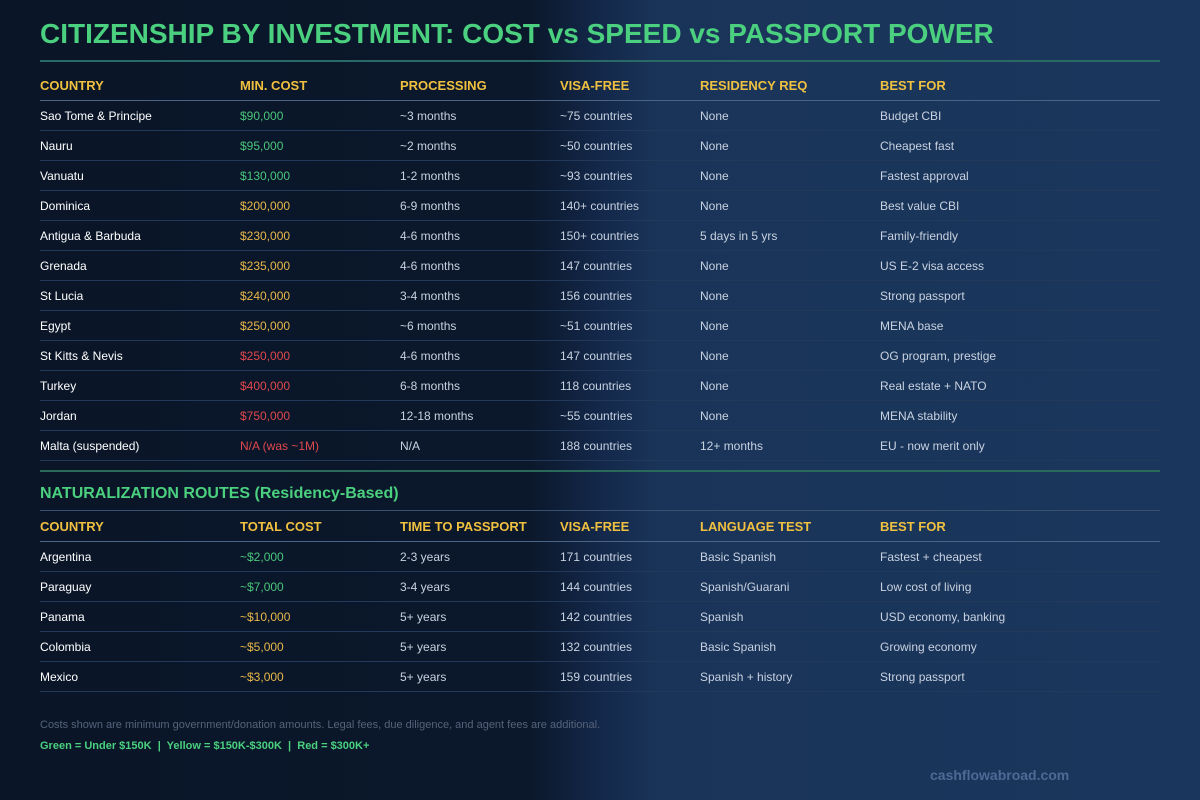 The height and width of the screenshot is (800, 1200). What do you see at coordinates (480, 385) in the screenshot?
I see `cell-processing: 6-8 months` at bounding box center [480, 385].